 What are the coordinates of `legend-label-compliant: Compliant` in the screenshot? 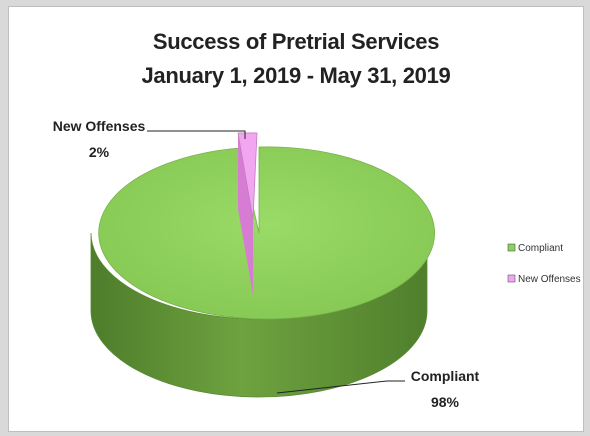 It's located at (540, 248).